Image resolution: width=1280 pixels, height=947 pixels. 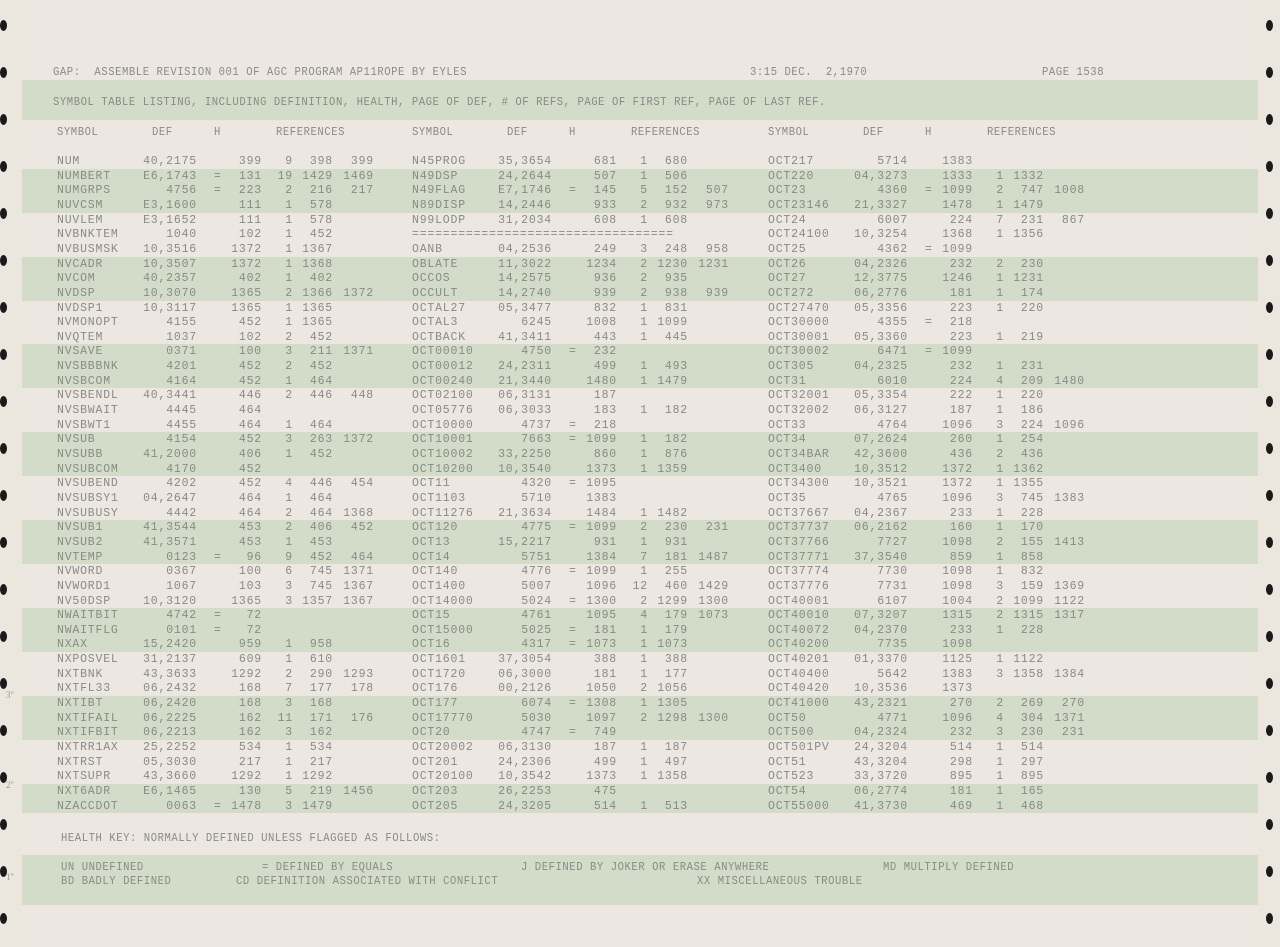 I want to click on def-cell: 41,3411, so click(x=525, y=337).